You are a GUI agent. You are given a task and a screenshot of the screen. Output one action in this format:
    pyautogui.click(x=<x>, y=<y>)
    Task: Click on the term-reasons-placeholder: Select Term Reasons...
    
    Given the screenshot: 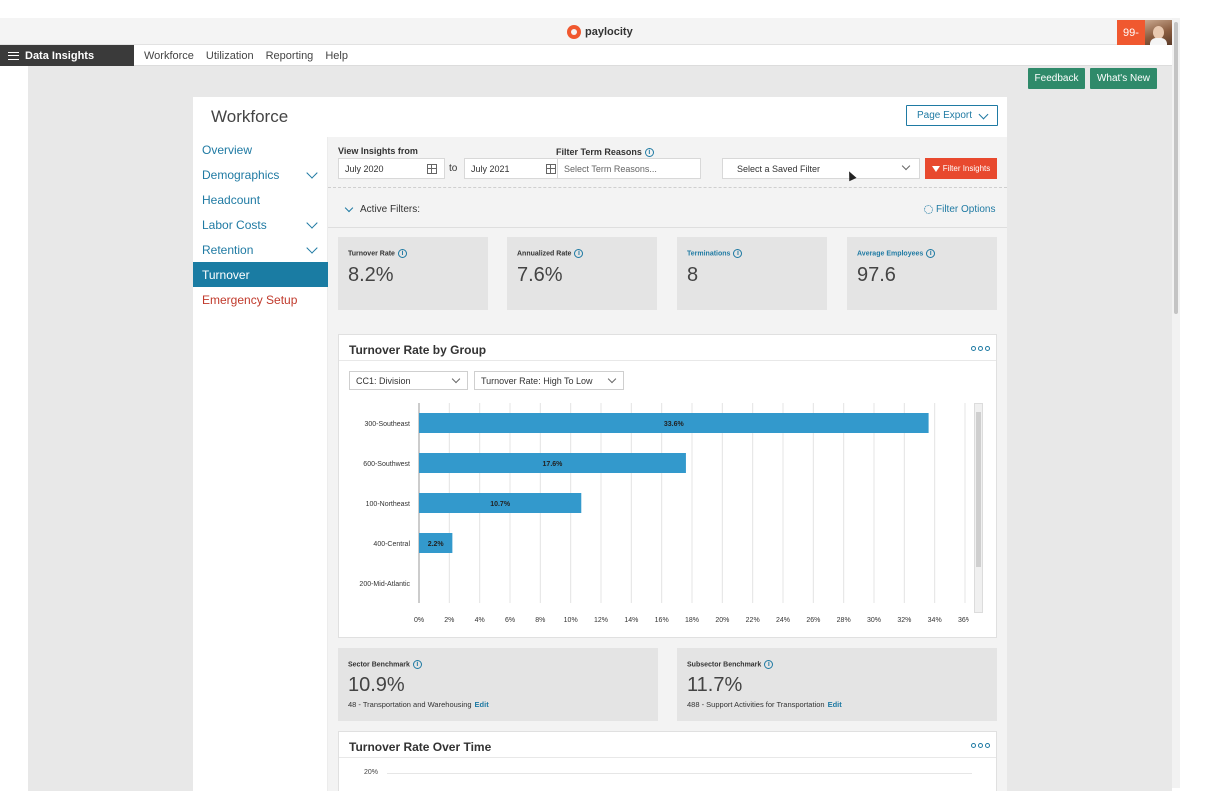 What is the action you would take?
    pyautogui.click(x=610, y=168)
    